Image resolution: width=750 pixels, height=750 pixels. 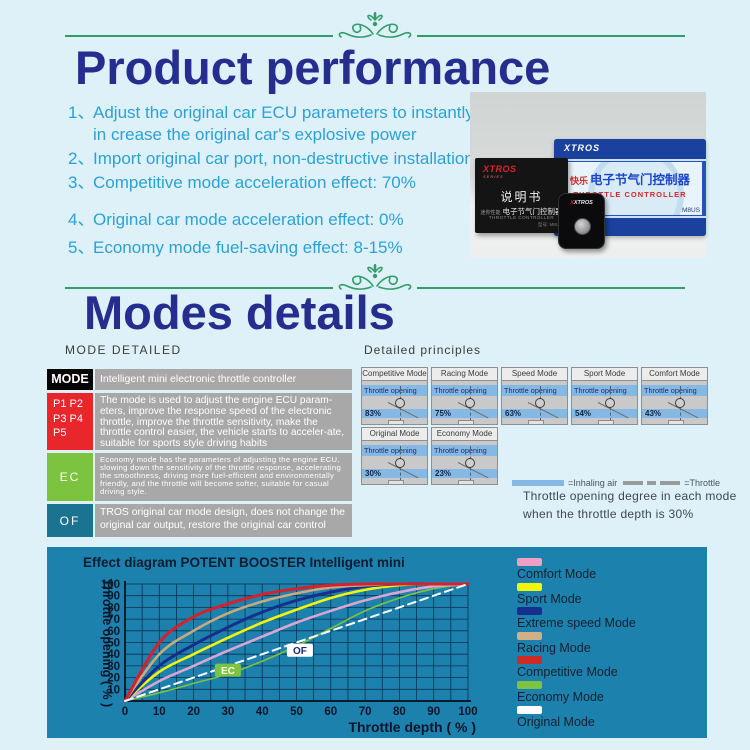 I want to click on principle-box: Original Mode Throttle opening 30%, so click(x=394, y=456).